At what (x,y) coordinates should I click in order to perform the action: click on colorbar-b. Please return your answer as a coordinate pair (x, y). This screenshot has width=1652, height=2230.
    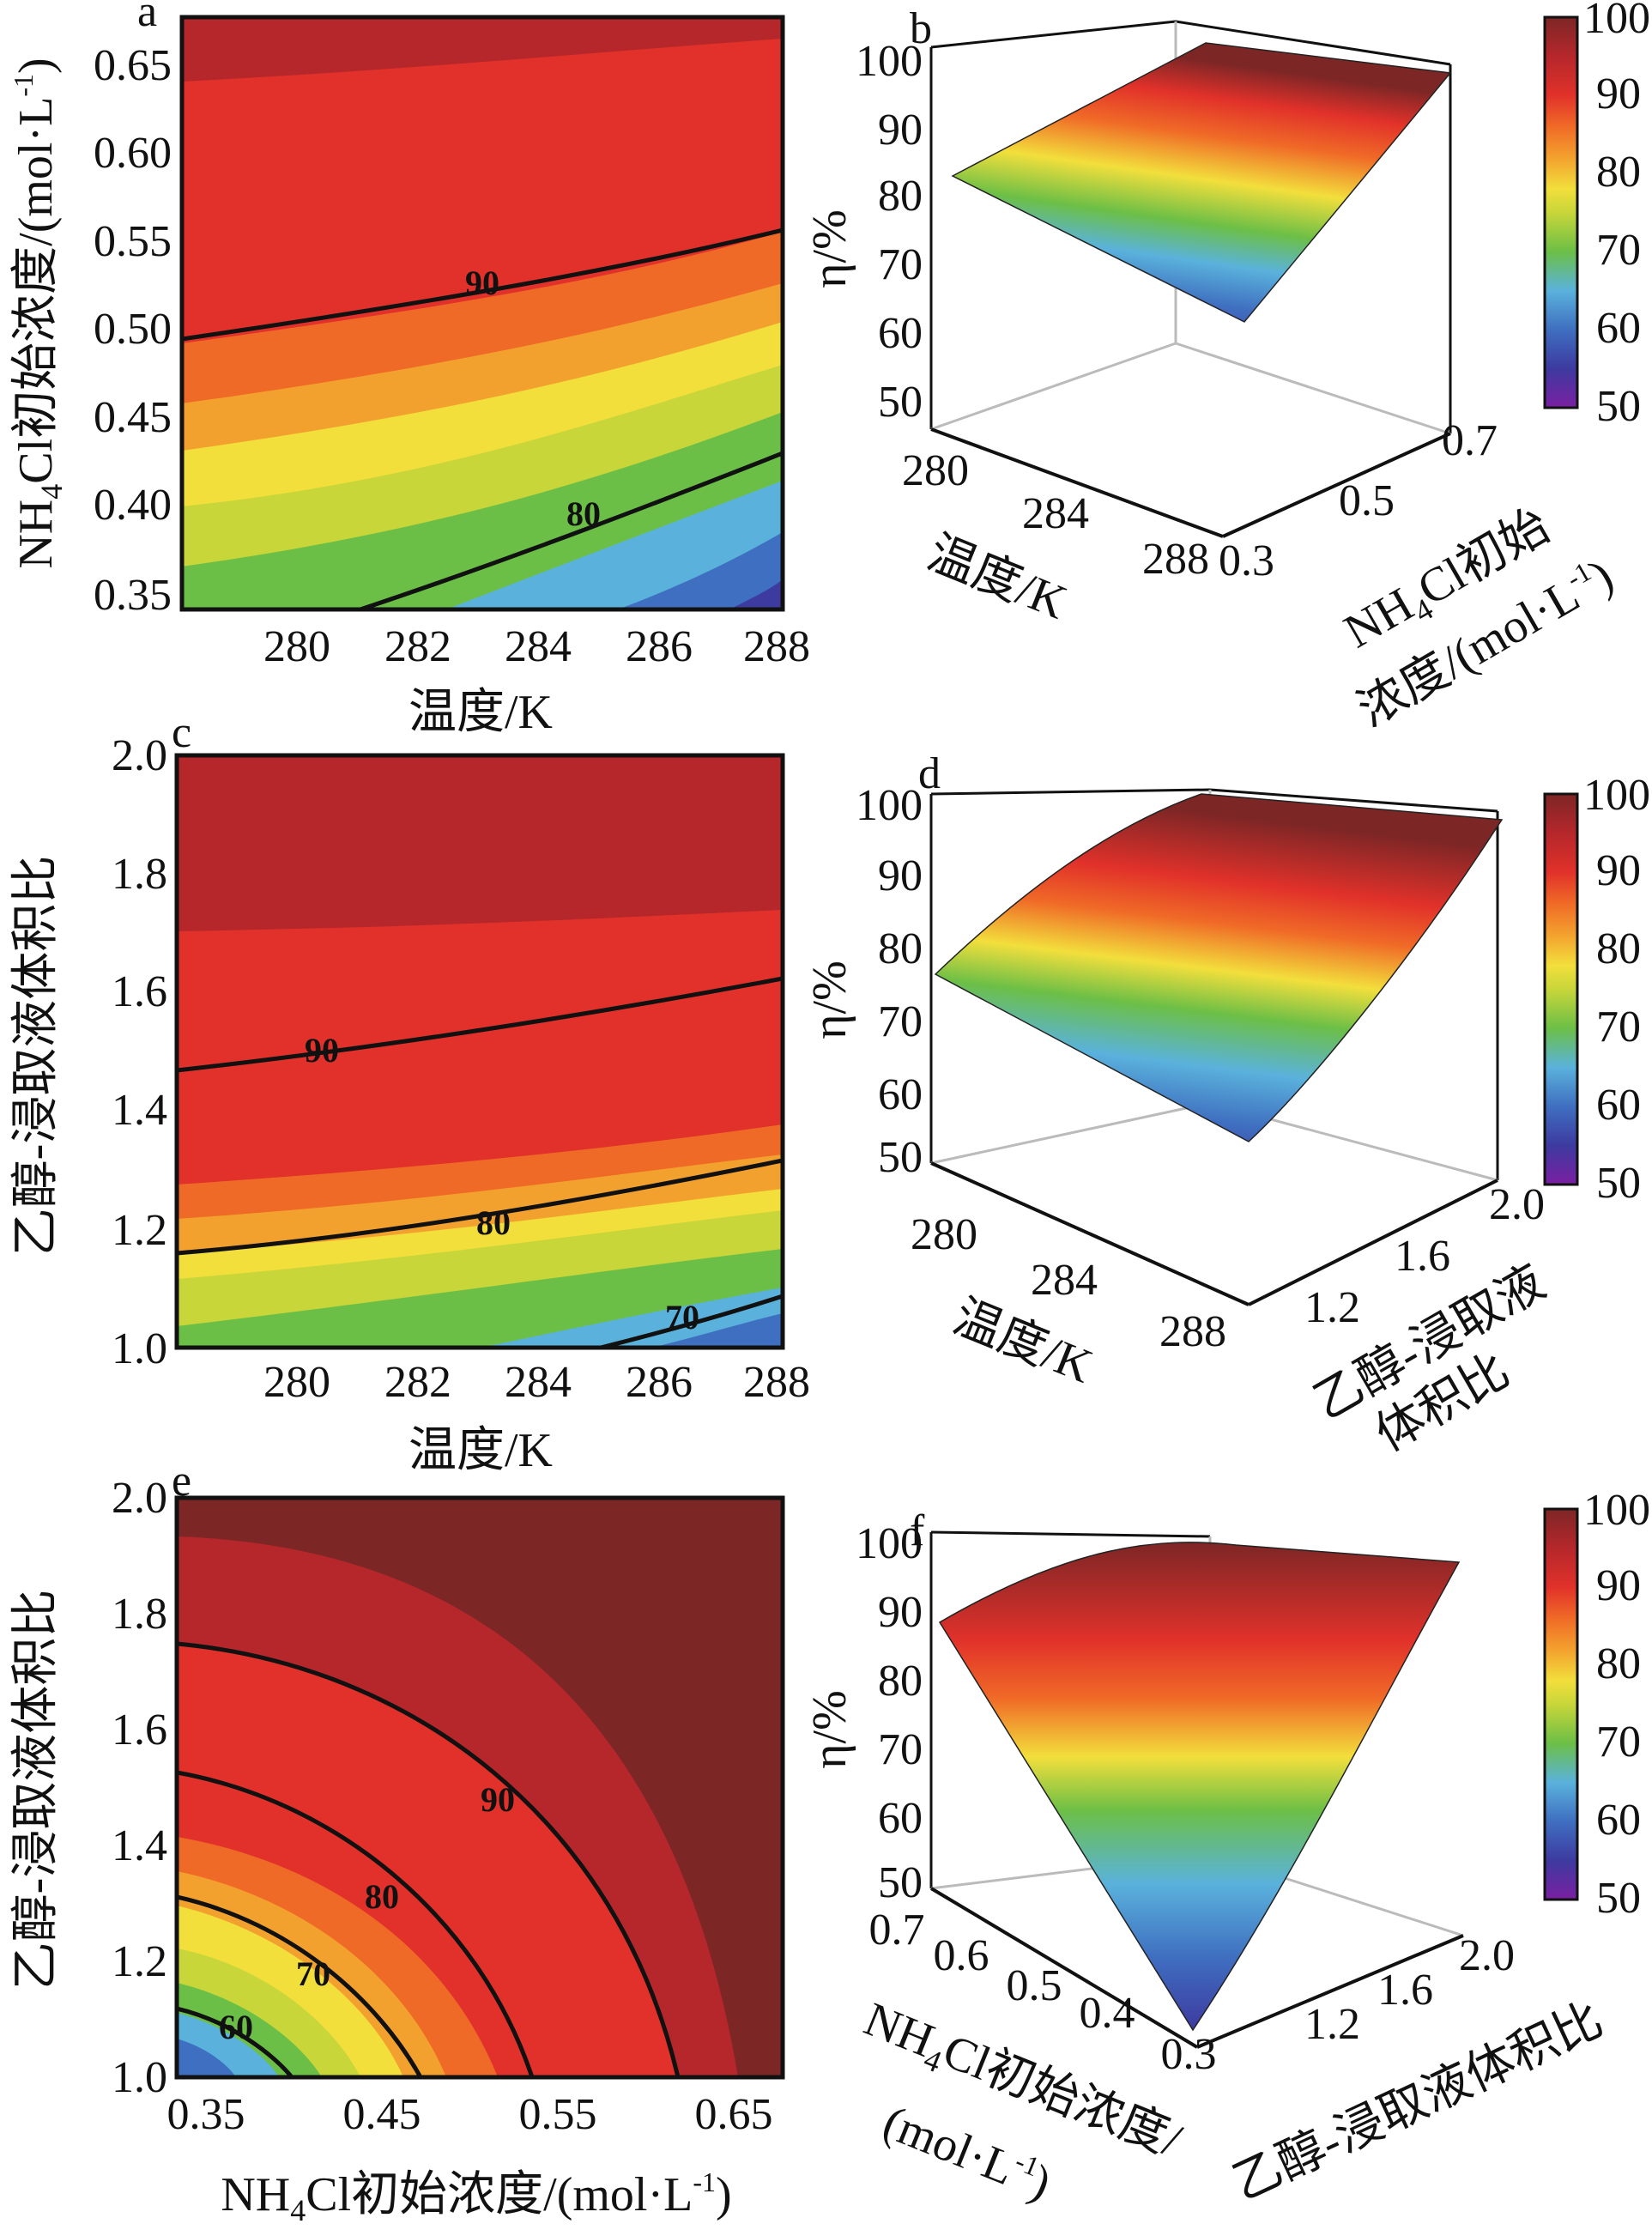
    Looking at the image, I should click on (1561, 212).